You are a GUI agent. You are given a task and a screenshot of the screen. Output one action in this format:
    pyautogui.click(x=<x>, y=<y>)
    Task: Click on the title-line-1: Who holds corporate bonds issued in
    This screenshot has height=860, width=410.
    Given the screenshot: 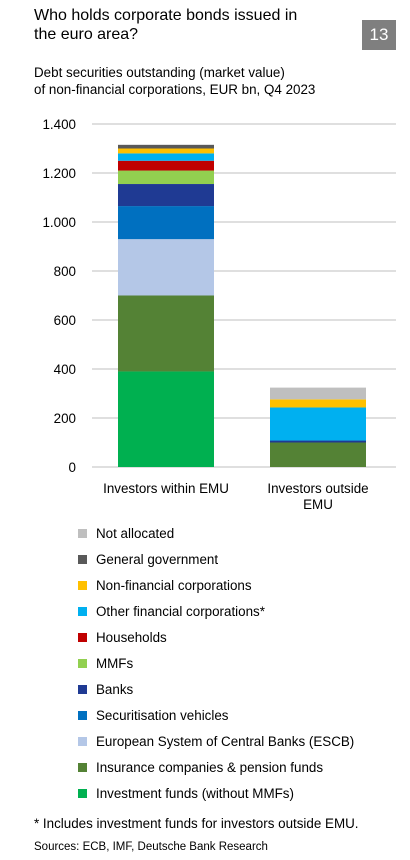 What is the action you would take?
    pyautogui.click(x=166, y=15)
    